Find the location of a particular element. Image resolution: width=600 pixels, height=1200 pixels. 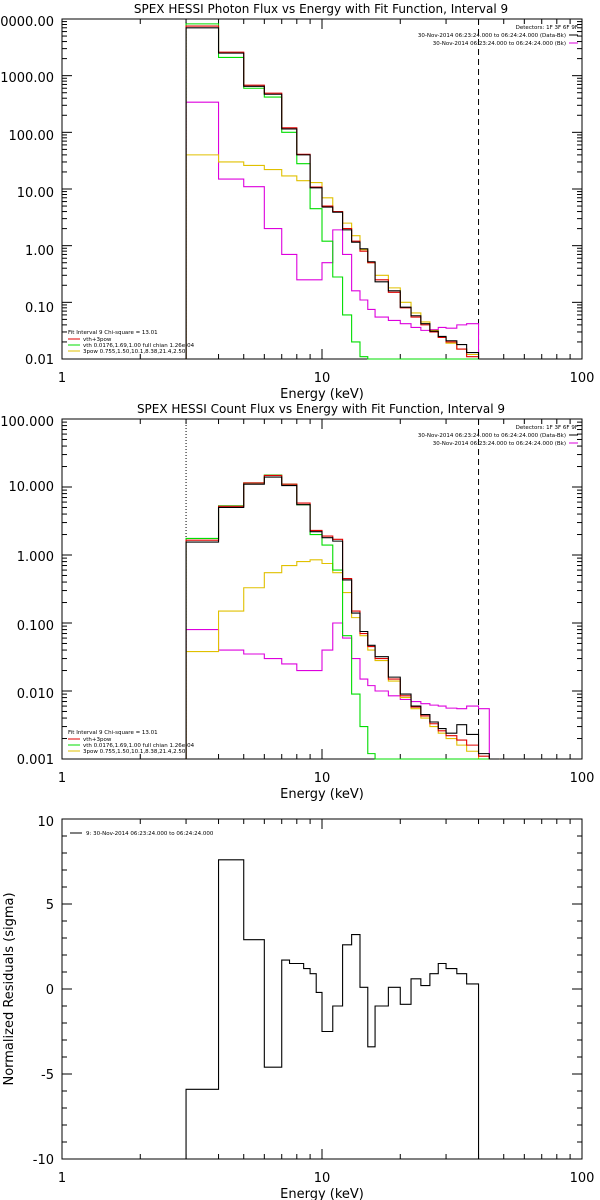

count-flux-ytick-labels: 0.001 0.010 0.100 1.000 10.000 100.000 is located at coordinates (27, 591).